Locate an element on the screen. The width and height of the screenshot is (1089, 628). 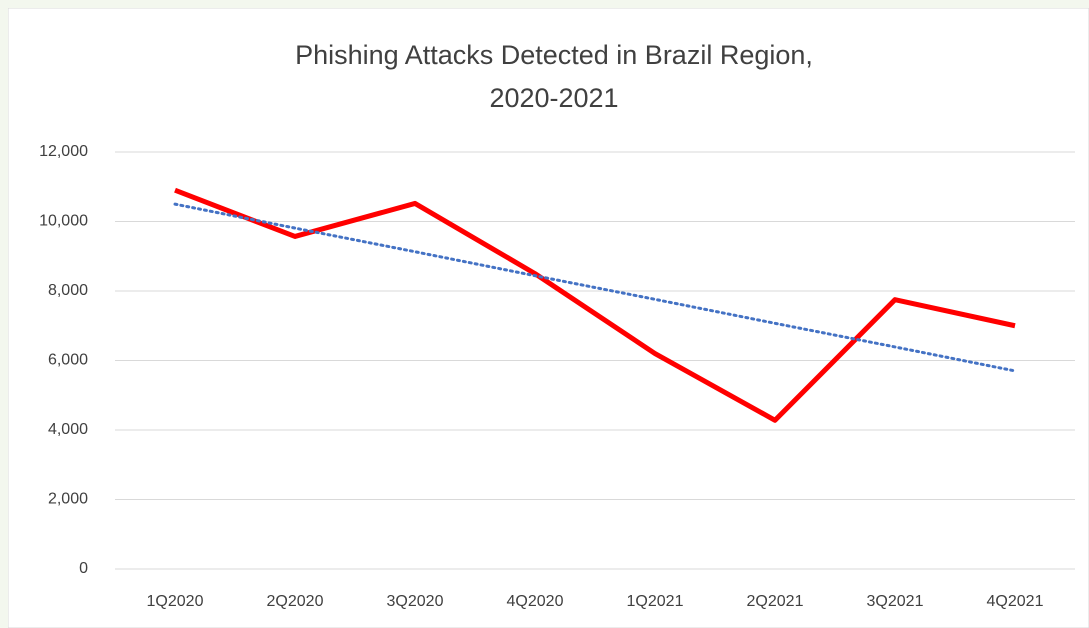
y-tick-label: 0 is located at coordinates (83, 568).